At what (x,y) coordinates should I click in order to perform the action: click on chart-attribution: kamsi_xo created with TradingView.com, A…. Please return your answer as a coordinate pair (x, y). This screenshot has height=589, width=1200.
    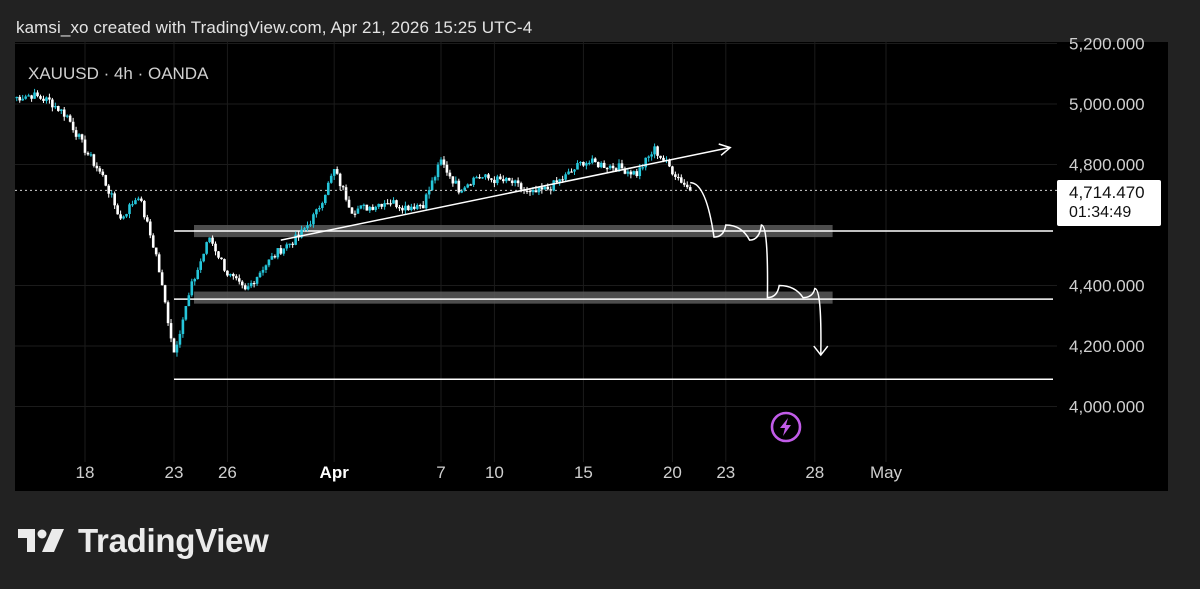
    Looking at the image, I should click on (274, 27).